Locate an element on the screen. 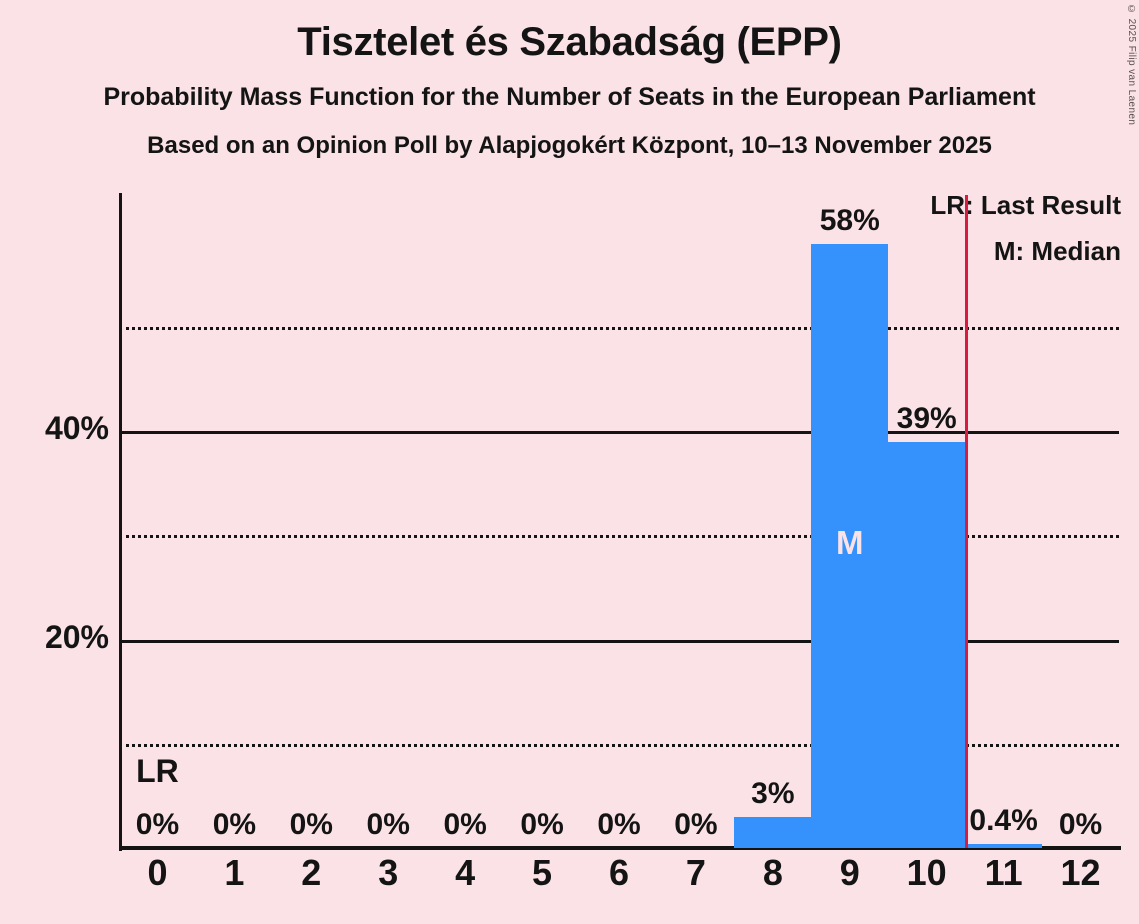  x-tick-label-9: 9 is located at coordinates (849, 872).